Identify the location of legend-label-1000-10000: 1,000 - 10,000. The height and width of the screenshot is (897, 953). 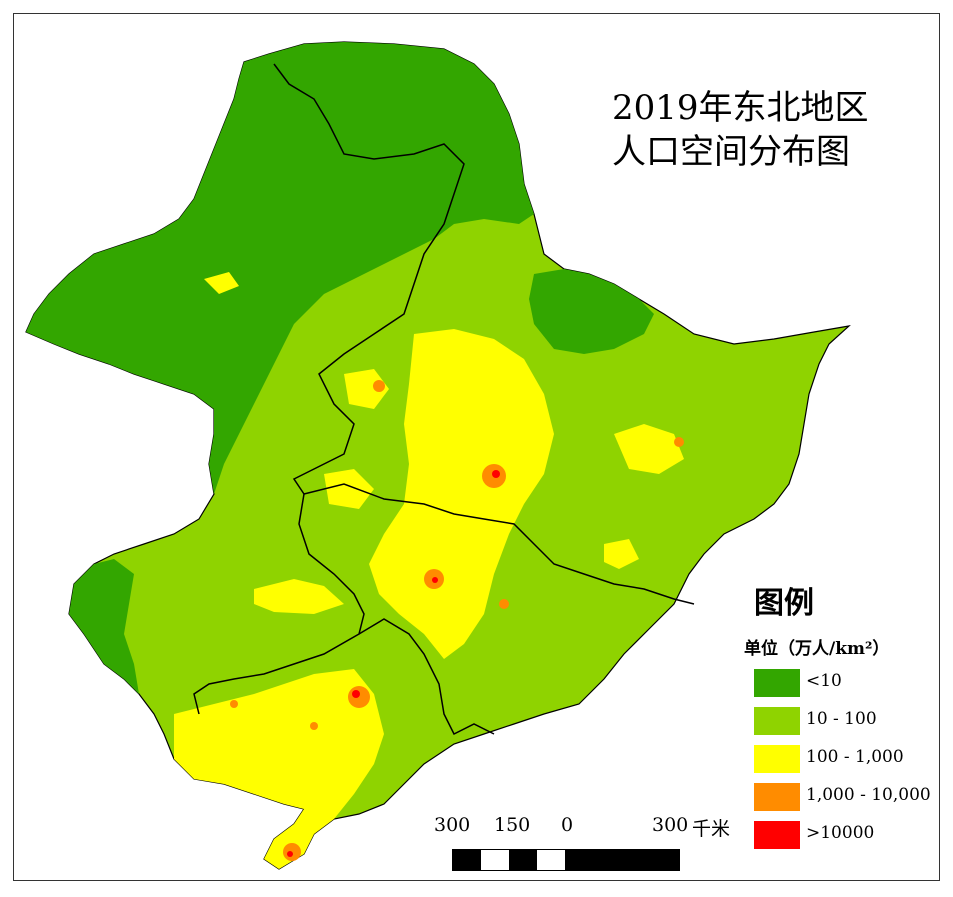
(868, 795).